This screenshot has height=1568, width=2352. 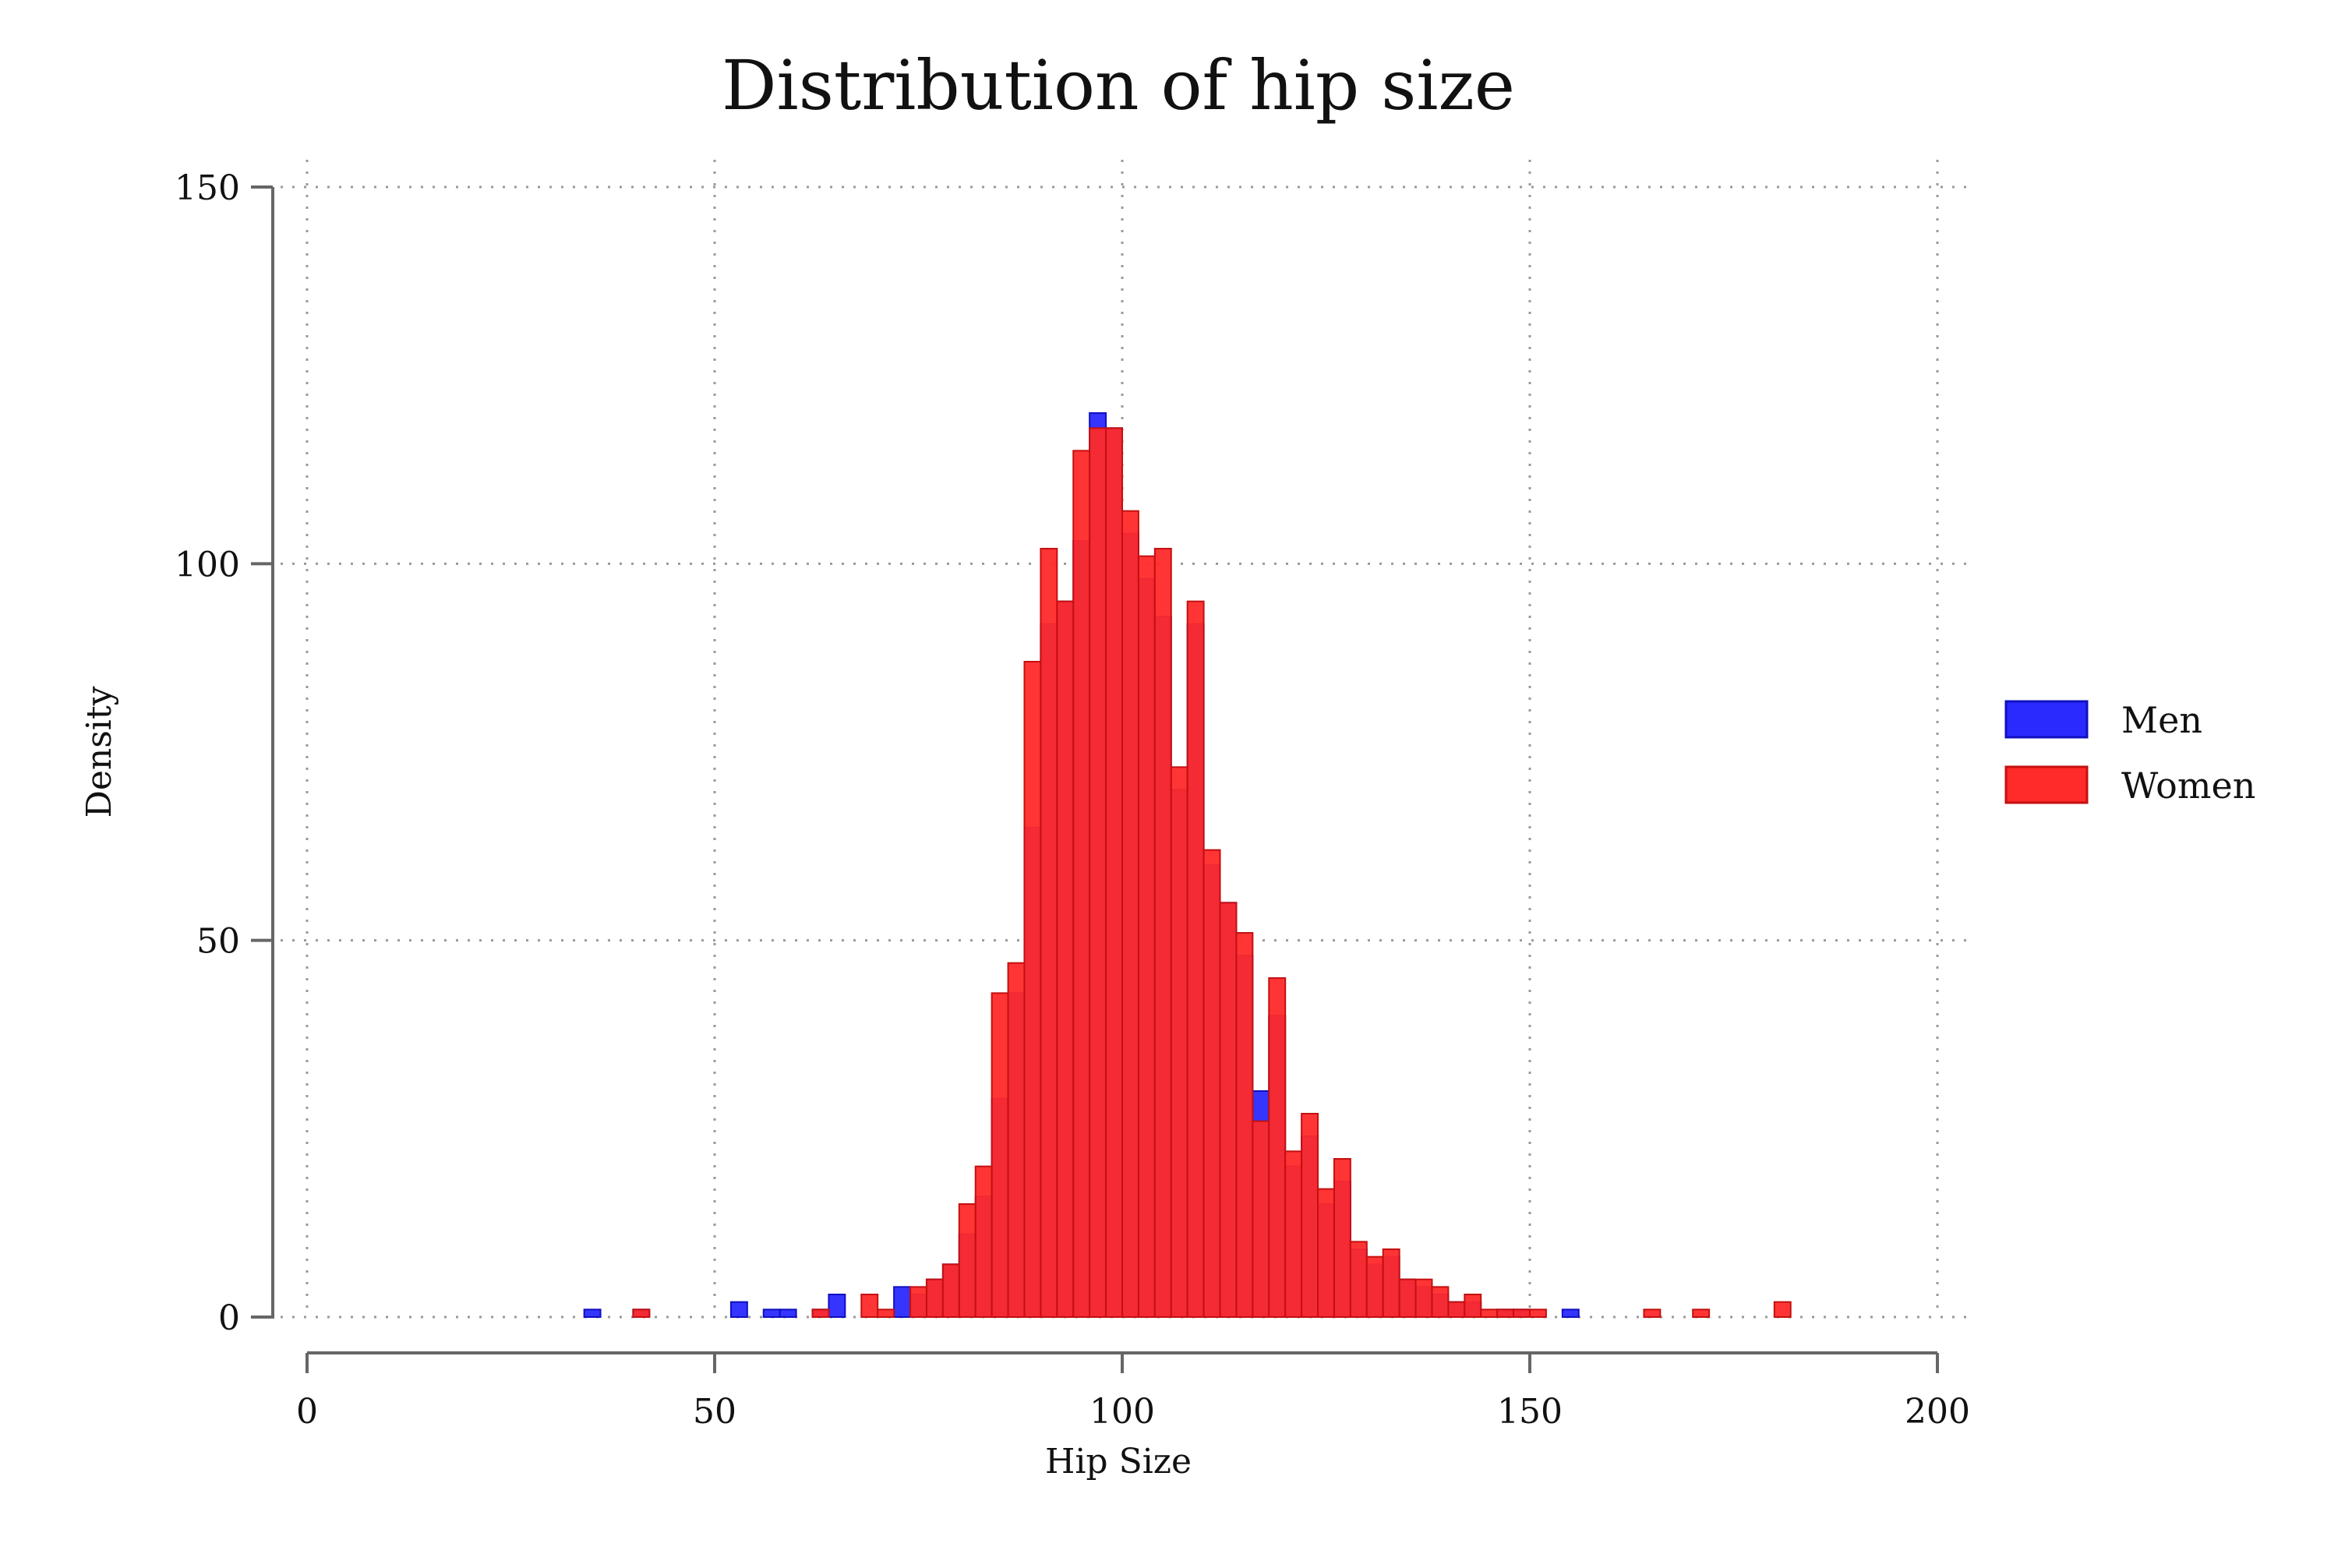 What do you see at coordinates (2046, 719) in the screenshot?
I see `legend-swatch-men` at bounding box center [2046, 719].